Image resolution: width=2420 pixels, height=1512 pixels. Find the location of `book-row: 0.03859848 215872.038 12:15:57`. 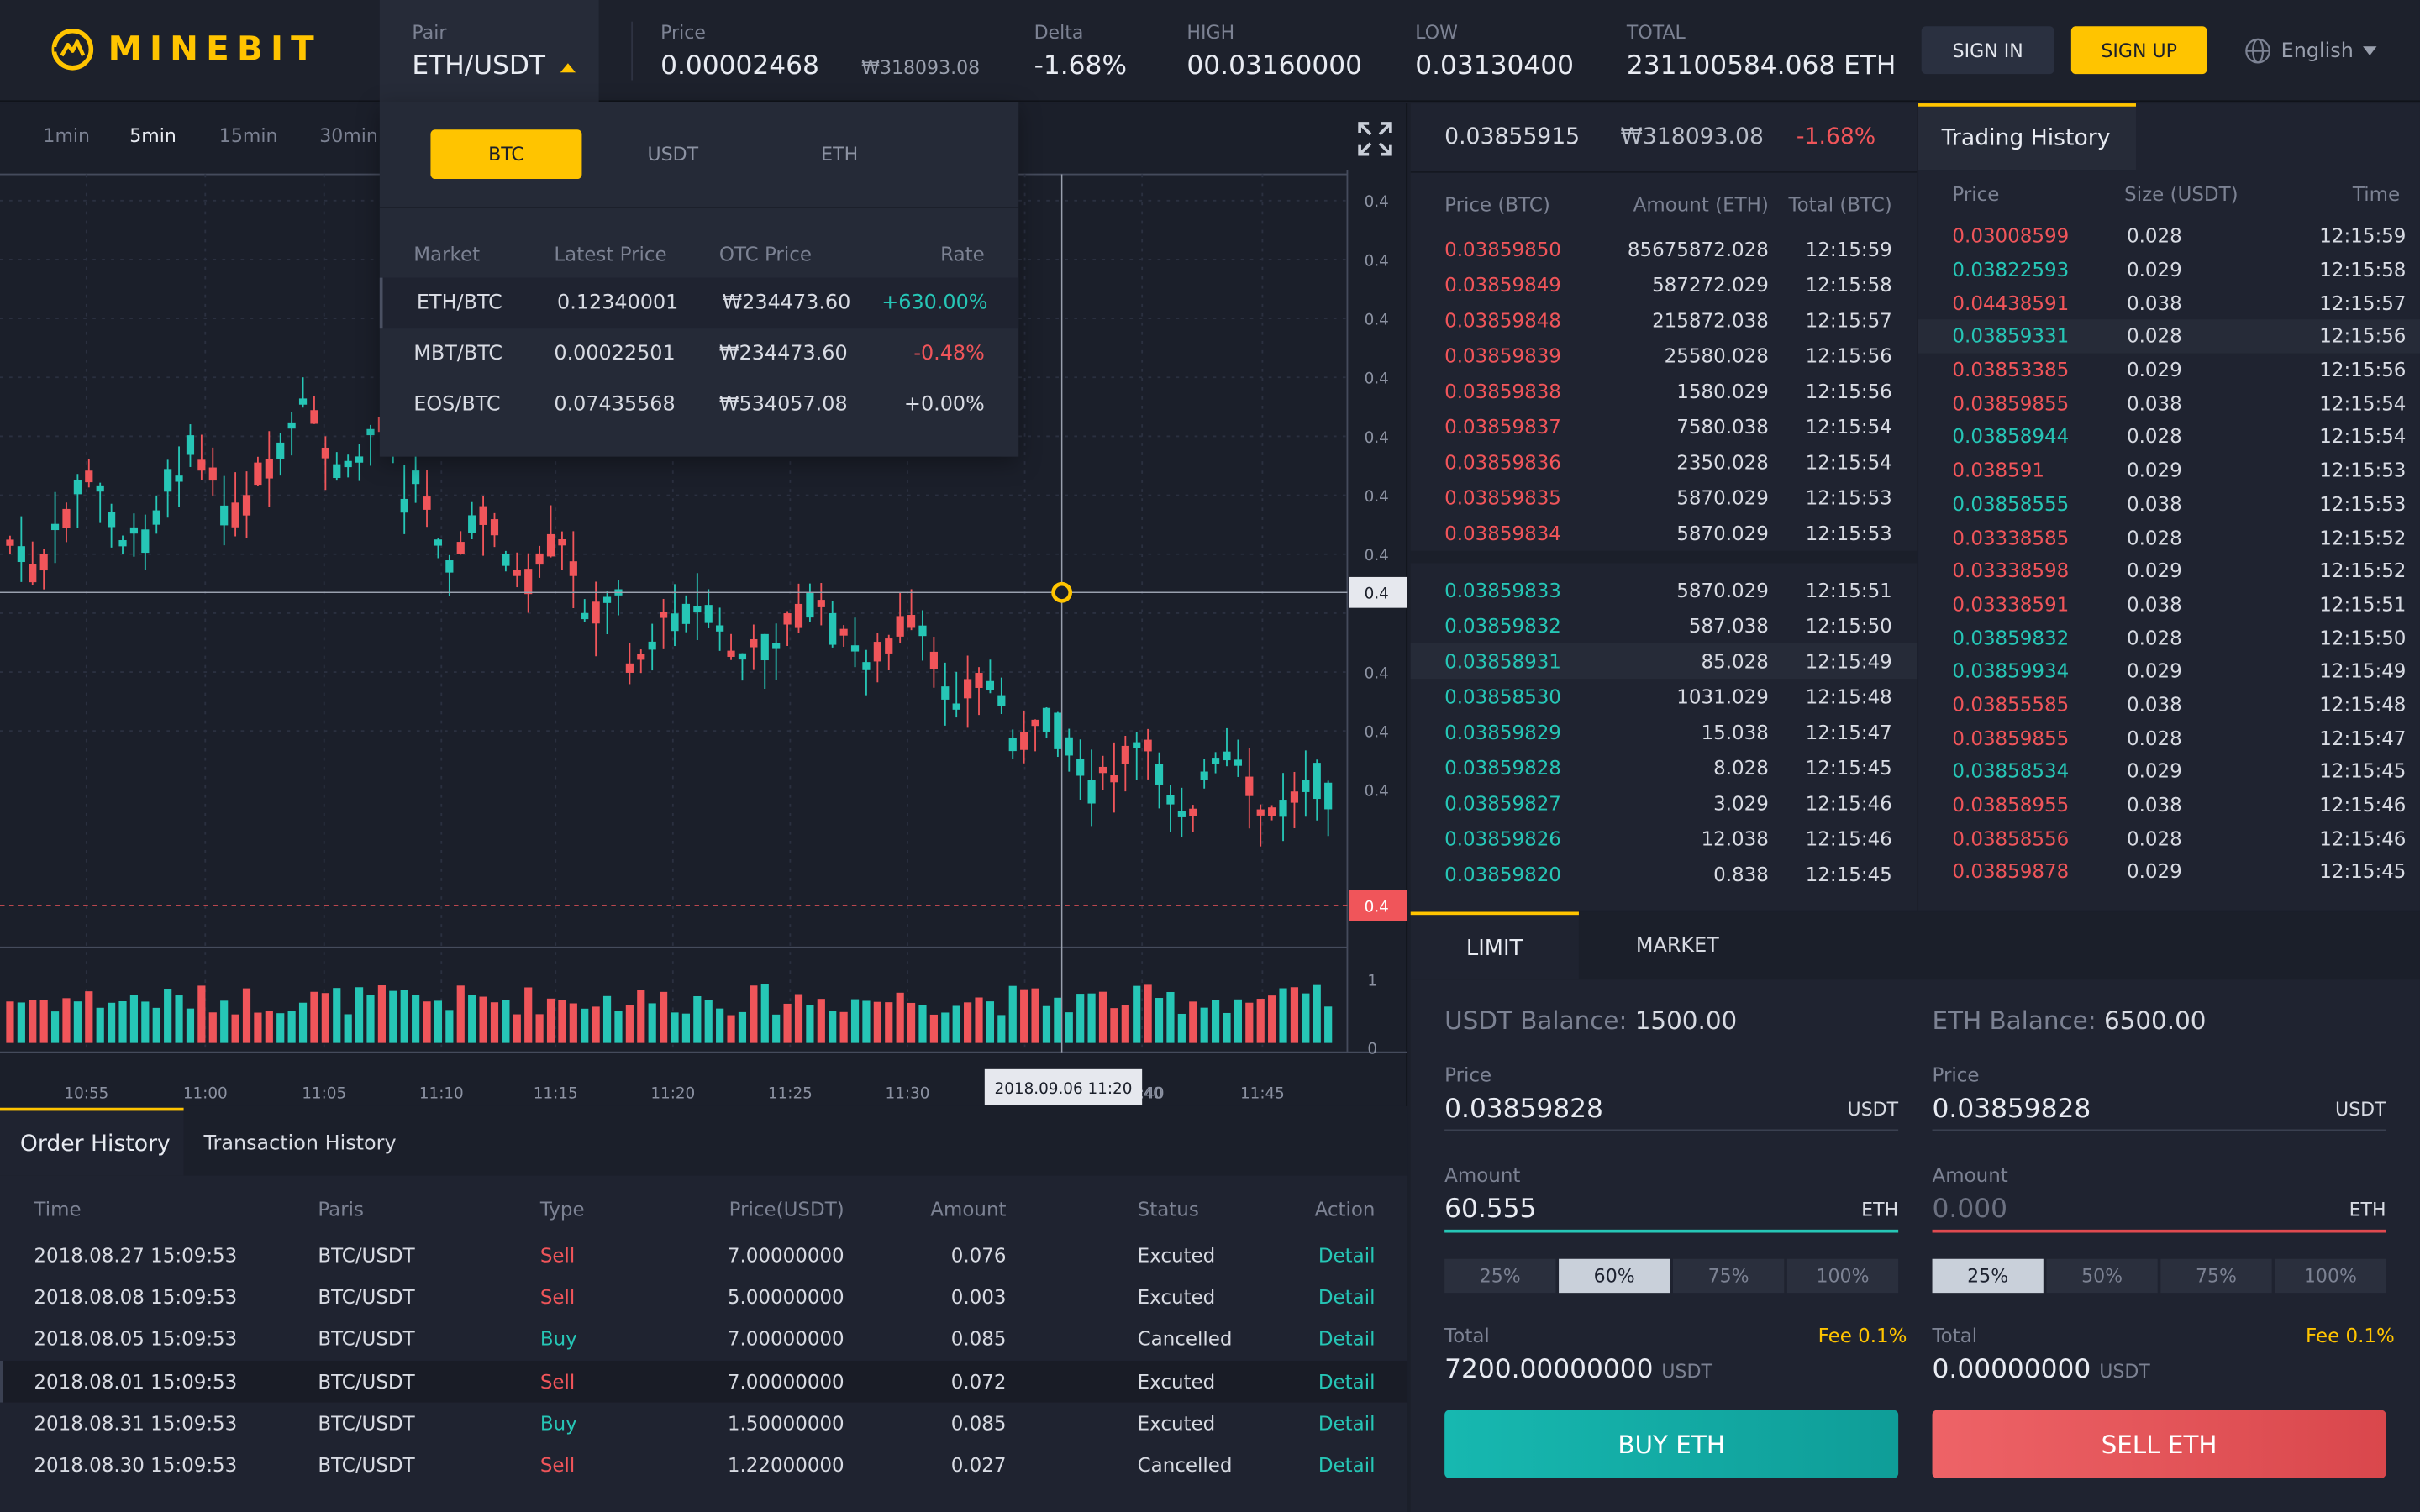

book-row: 0.03859848 215872.038 12:15:57 is located at coordinates (1664, 320).